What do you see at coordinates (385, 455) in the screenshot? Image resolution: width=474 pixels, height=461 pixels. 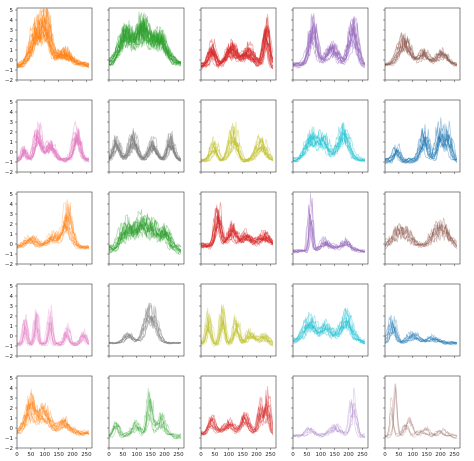 I see `x-tick-label: 0` at bounding box center [385, 455].